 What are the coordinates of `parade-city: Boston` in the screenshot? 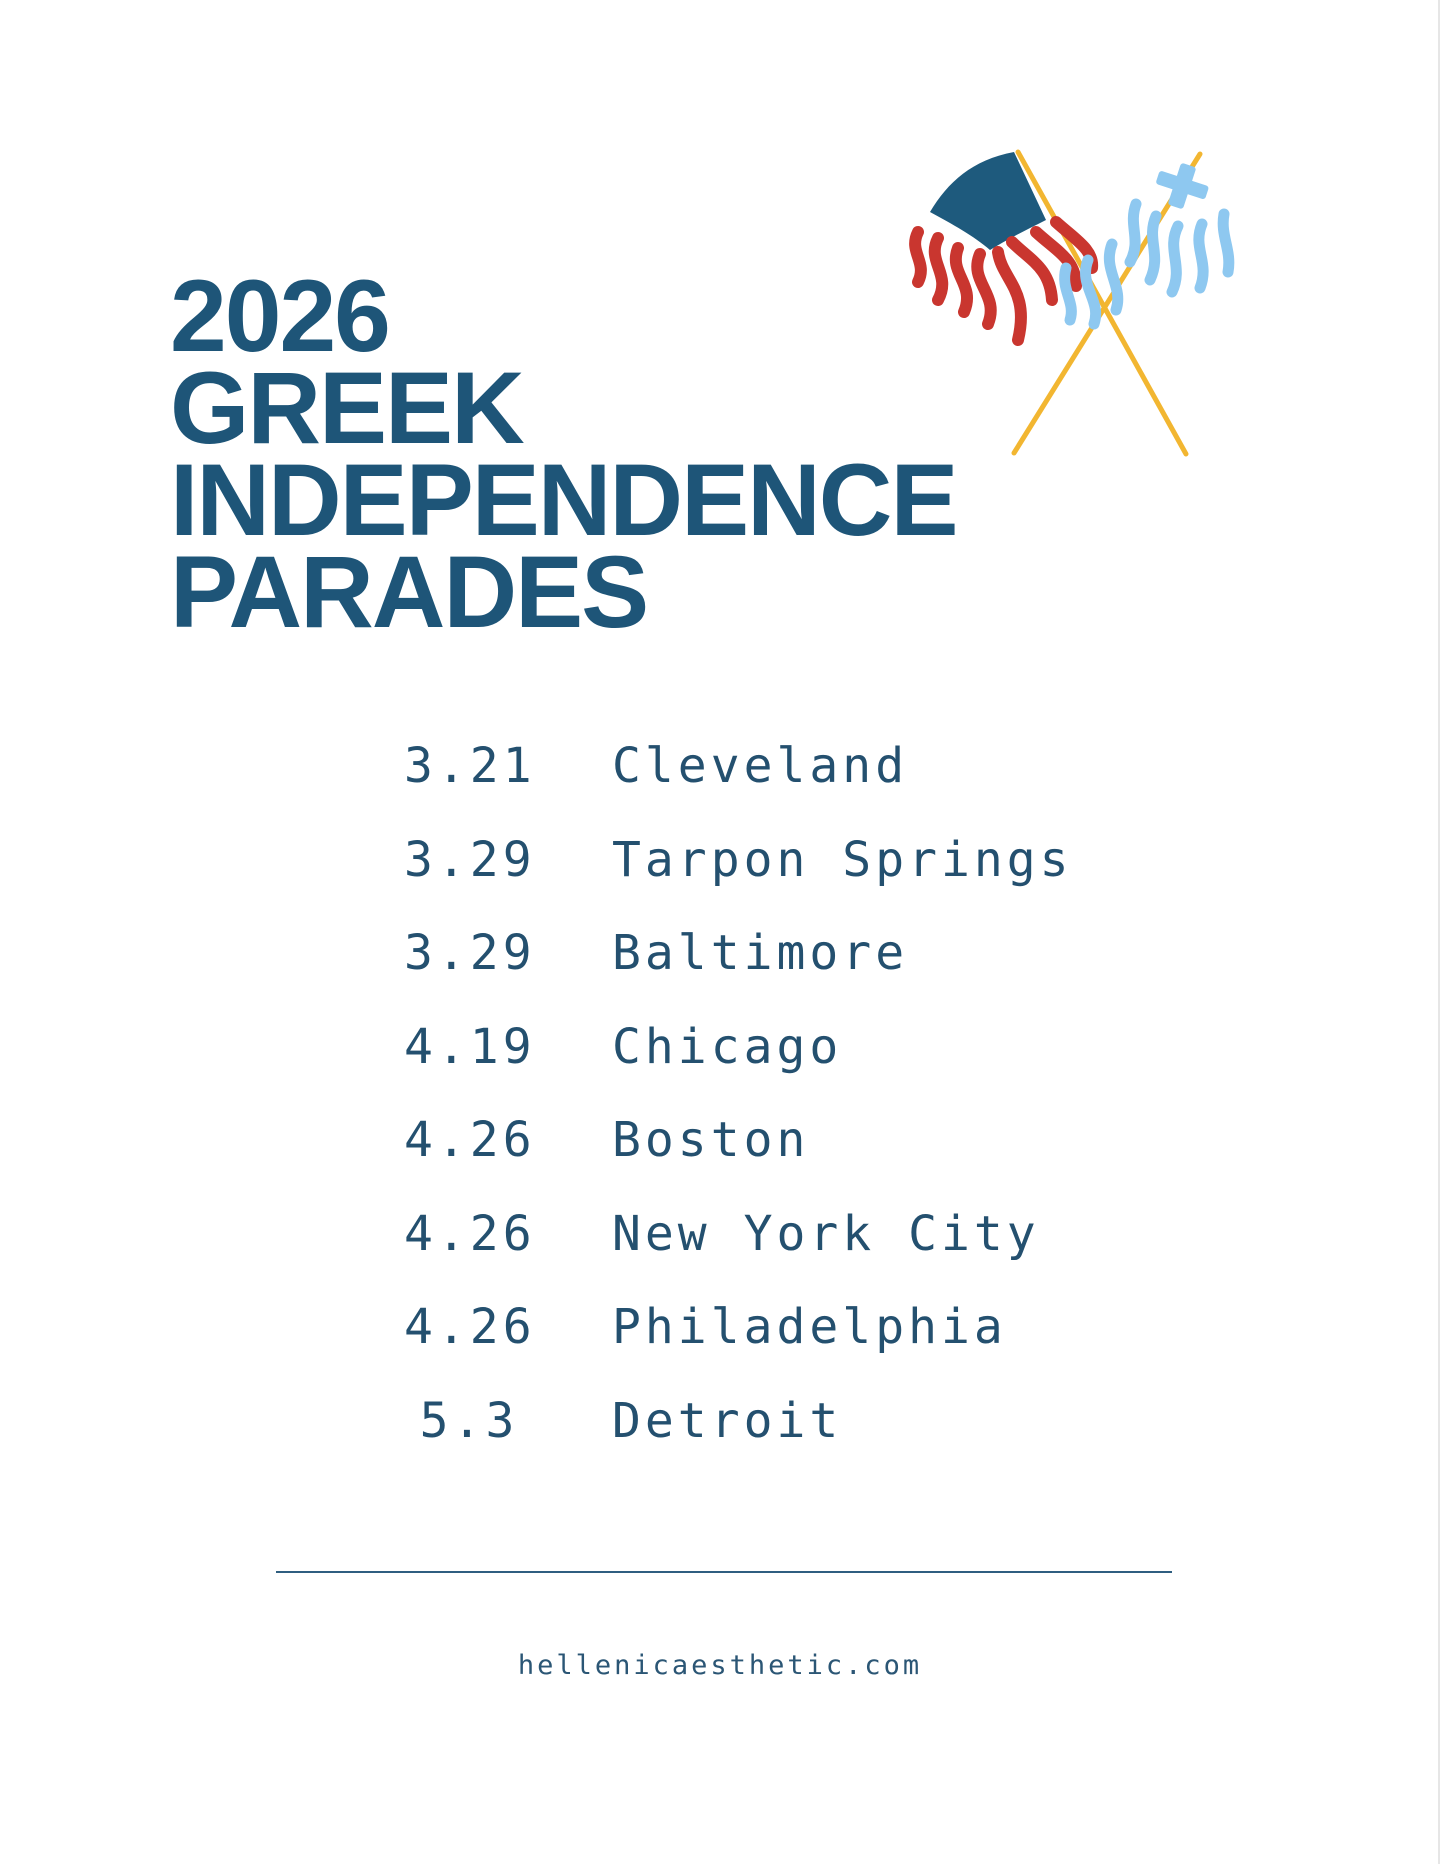 It's located at (711, 1140).